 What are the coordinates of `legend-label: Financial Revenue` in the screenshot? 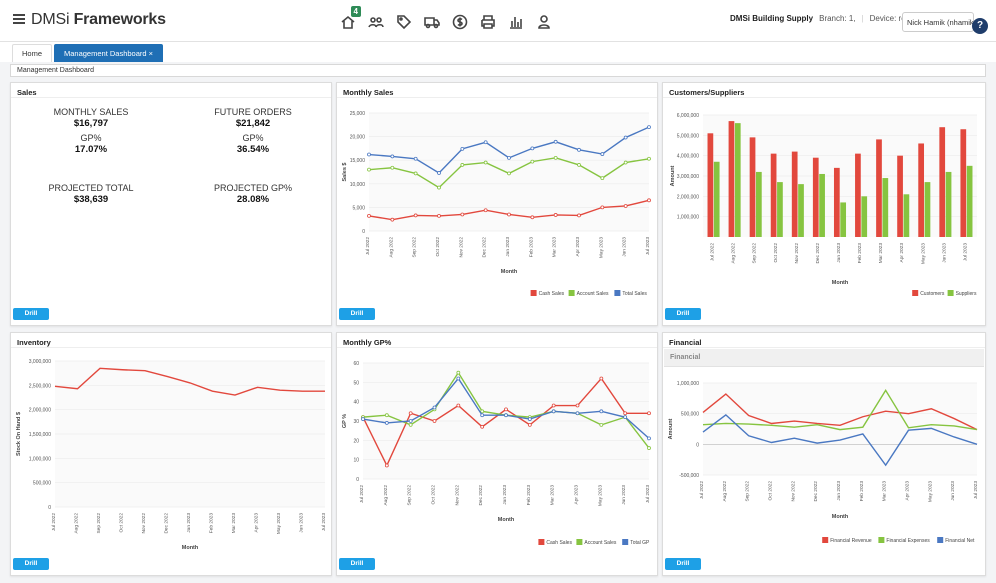 It's located at (851, 541).